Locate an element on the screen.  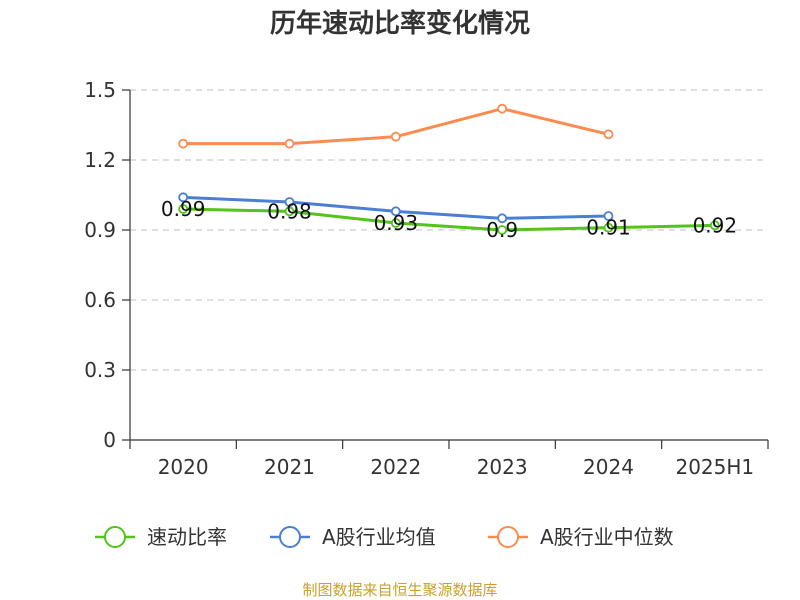
data-label: 0.98 is located at coordinates (289, 211).